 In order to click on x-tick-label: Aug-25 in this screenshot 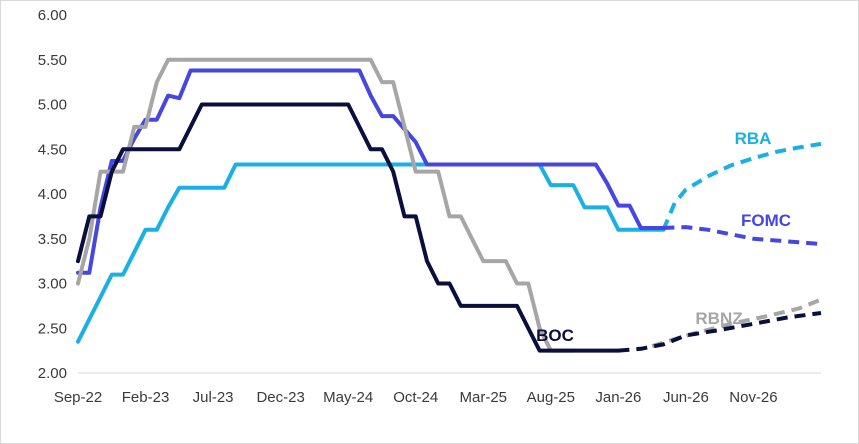, I will do `click(551, 397)`.